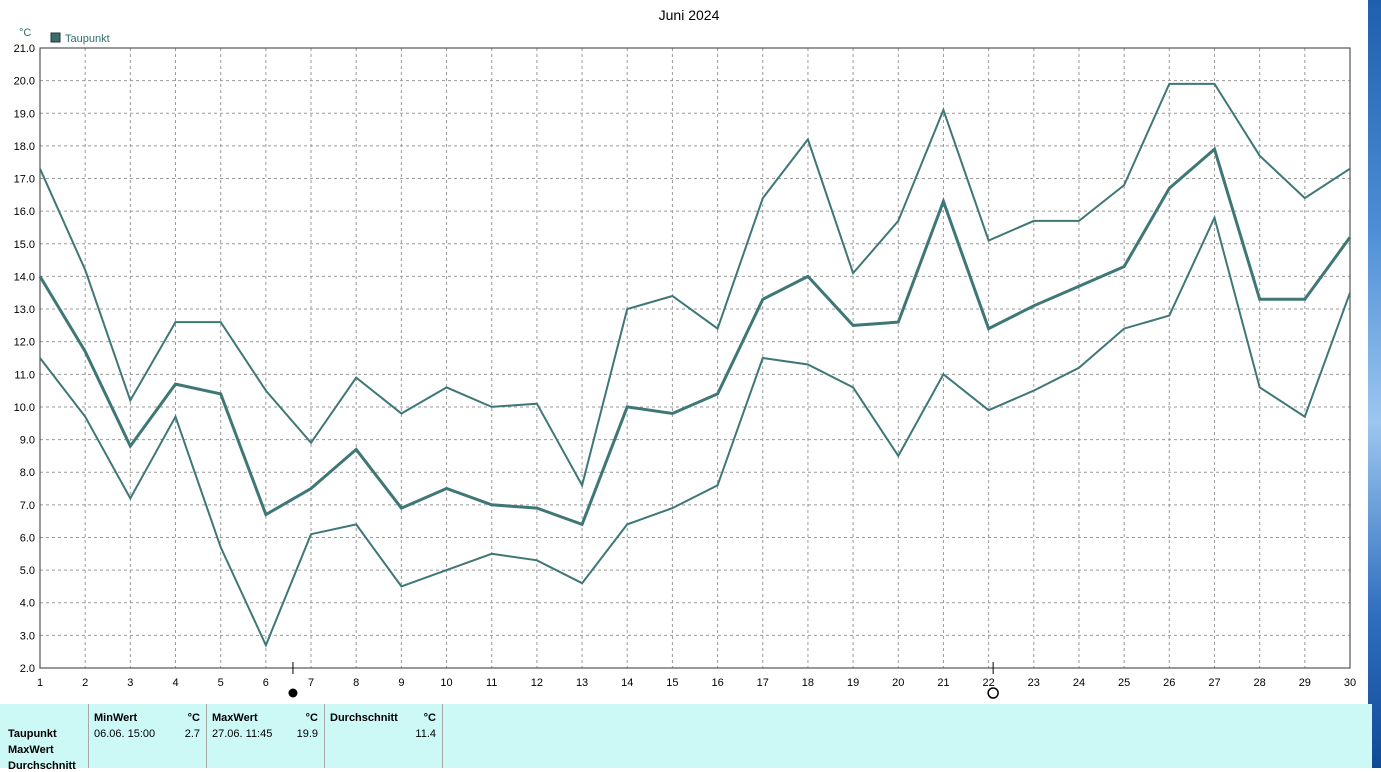 The height and width of the screenshot is (772, 1381). Describe the element at coordinates (24, 82) in the screenshot. I see `y-tick-label: 20.0` at that location.